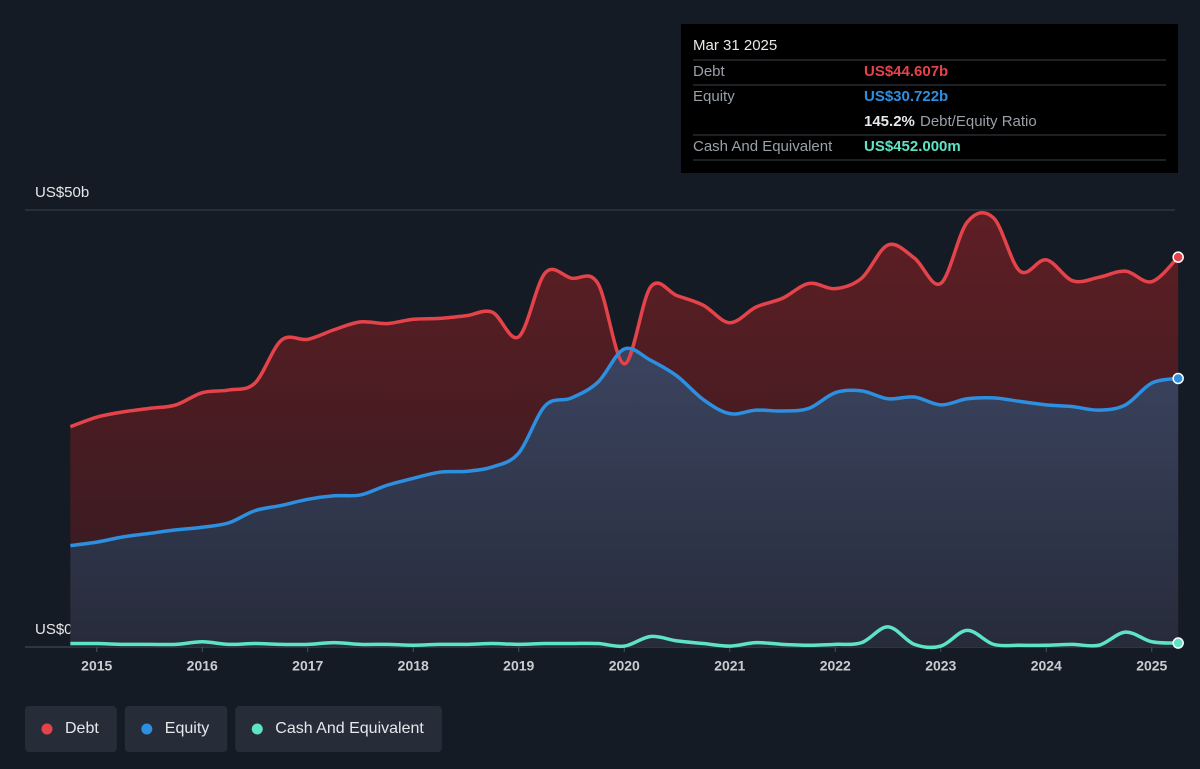 The width and height of the screenshot is (1200, 769). What do you see at coordinates (187, 728) in the screenshot?
I see `legend-label: Equity` at bounding box center [187, 728].